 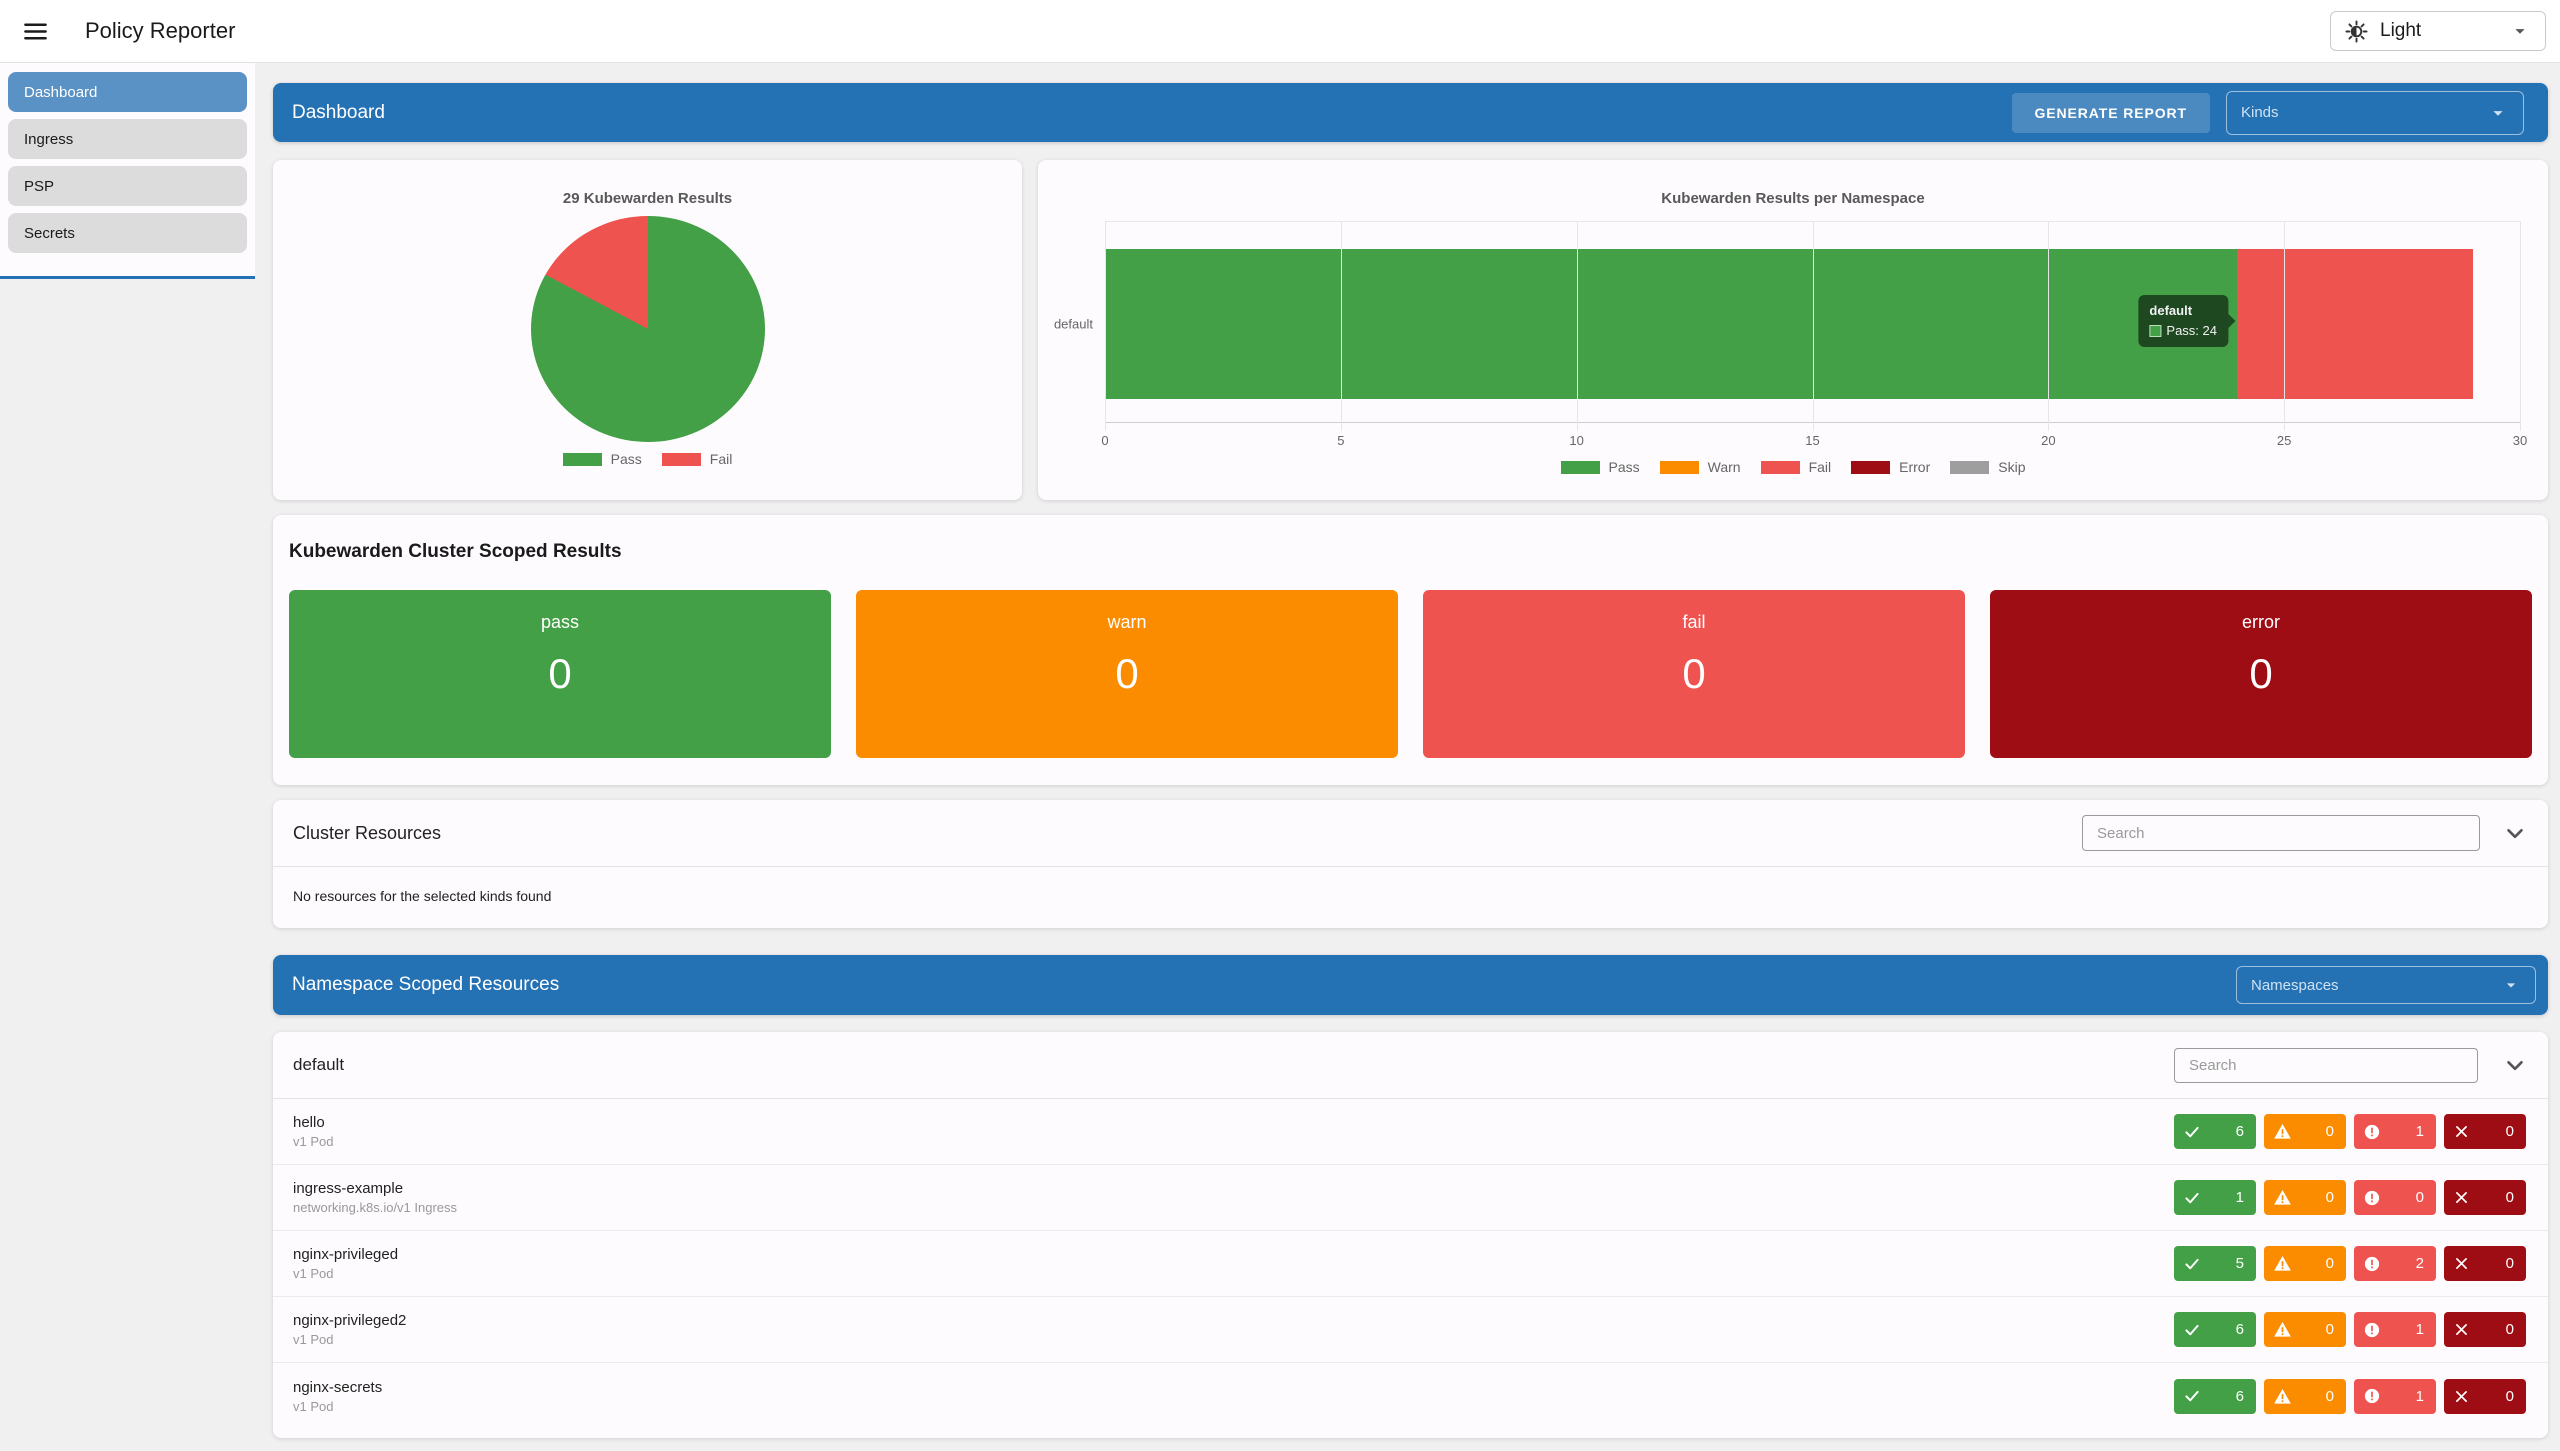 I want to click on namespace-search-input, so click(x=2326, y=1065).